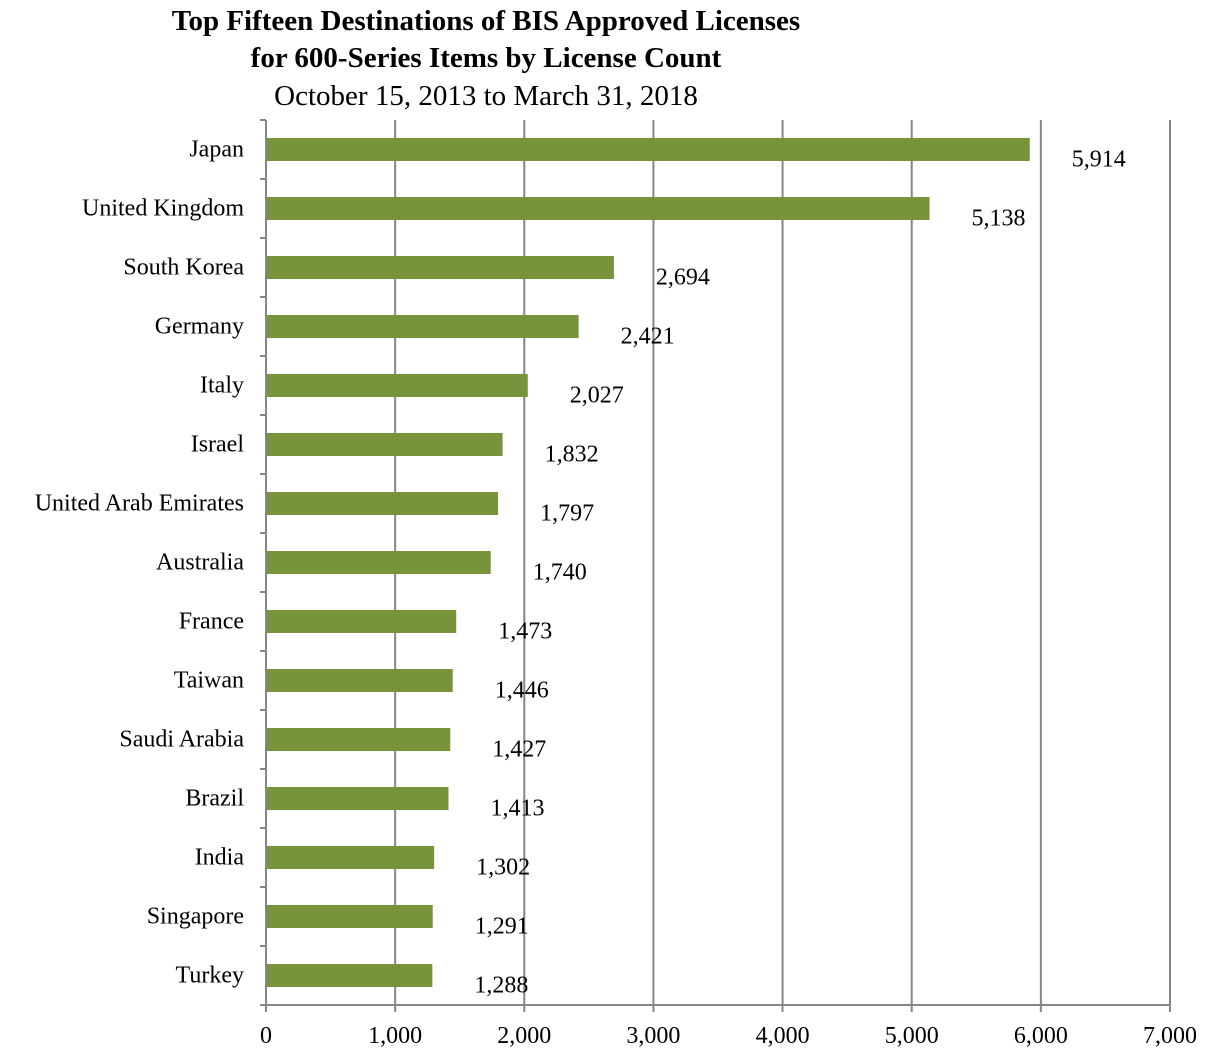 Image resolution: width=1208 pixels, height=1053 pixels. Describe the element at coordinates (379, 562) in the screenshot. I see `bar-australia` at that location.